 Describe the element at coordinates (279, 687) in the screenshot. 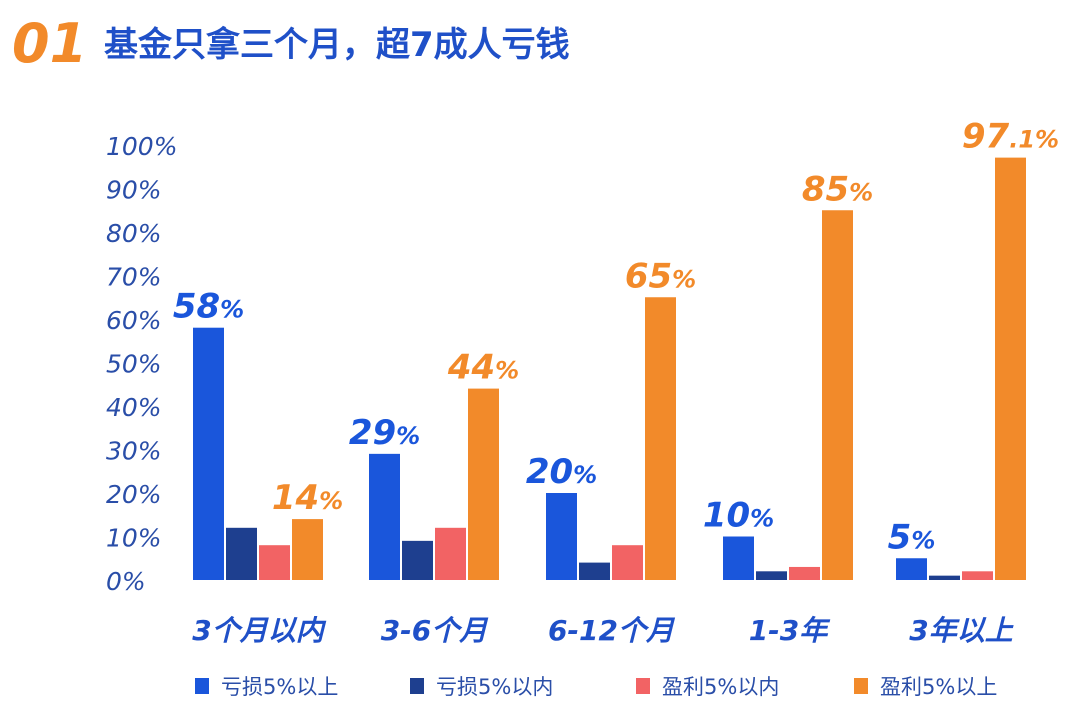

I see `legend-label: 亏损5%以上` at that location.